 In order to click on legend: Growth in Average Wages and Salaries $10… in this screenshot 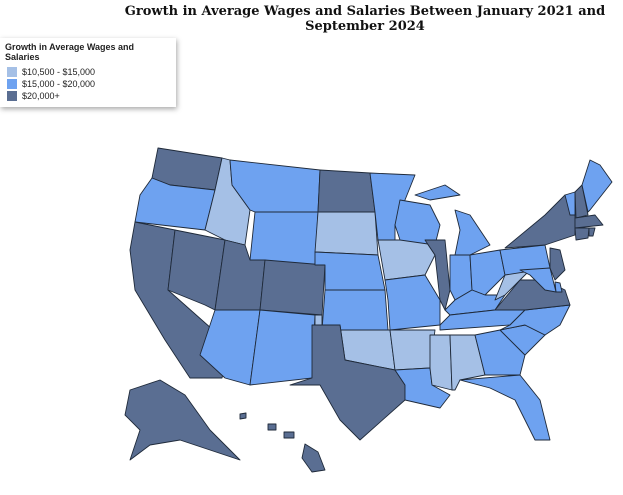, I will do `click(88, 72)`.